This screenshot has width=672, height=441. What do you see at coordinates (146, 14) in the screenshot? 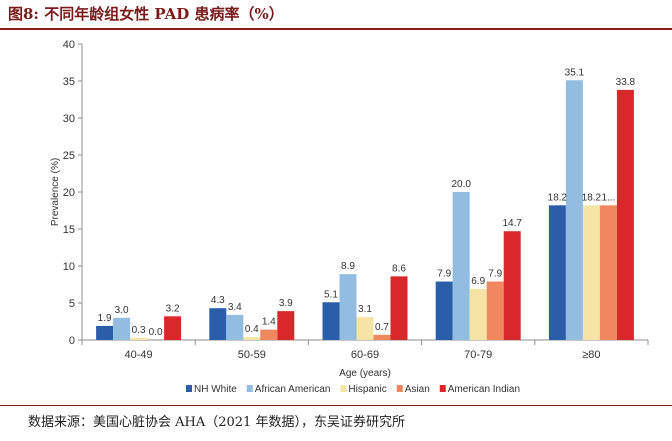
I see `figure-title: 图8: 不同年龄组女性 PAD 患病率（%）` at bounding box center [146, 14].